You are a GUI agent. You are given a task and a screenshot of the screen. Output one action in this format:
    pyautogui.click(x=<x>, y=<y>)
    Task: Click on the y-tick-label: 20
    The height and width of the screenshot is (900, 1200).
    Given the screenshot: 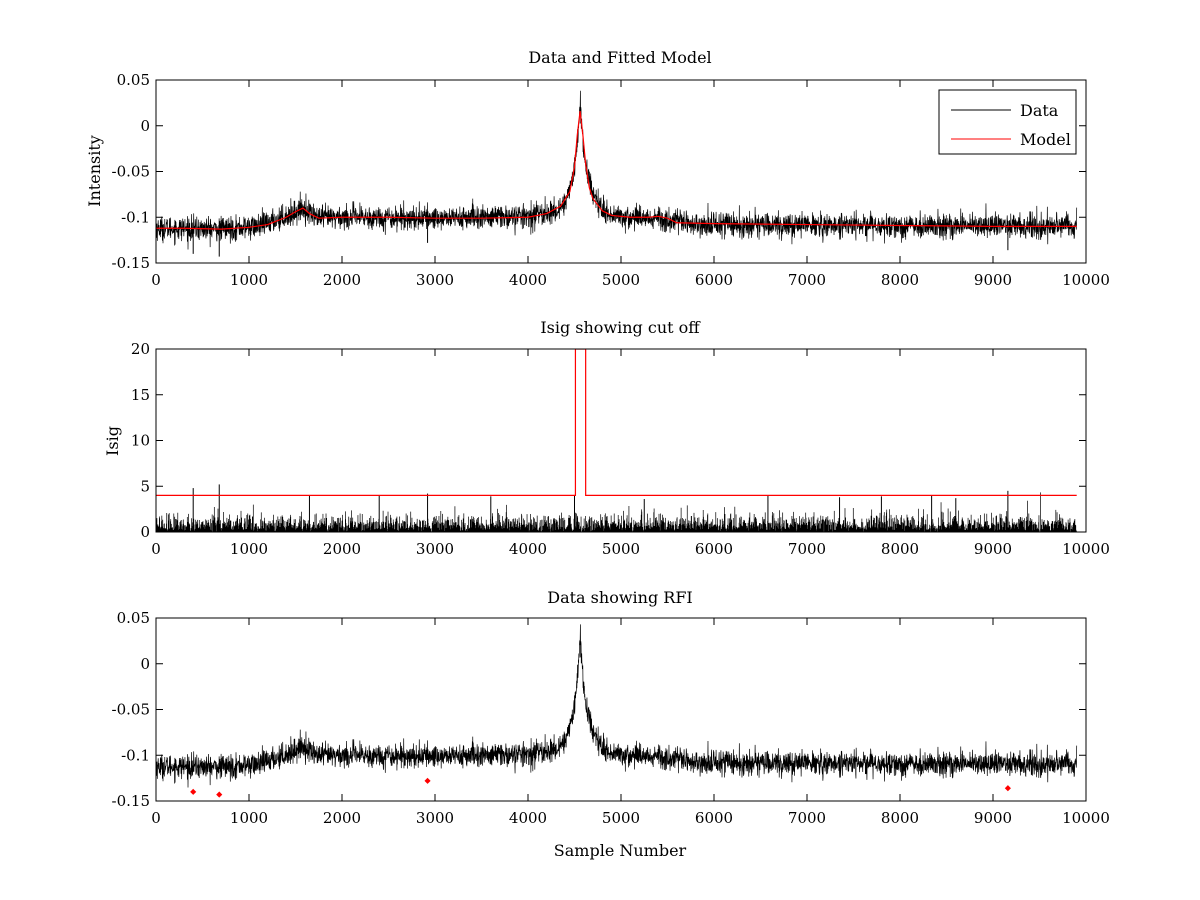 What is the action you would take?
    pyautogui.click(x=140, y=349)
    